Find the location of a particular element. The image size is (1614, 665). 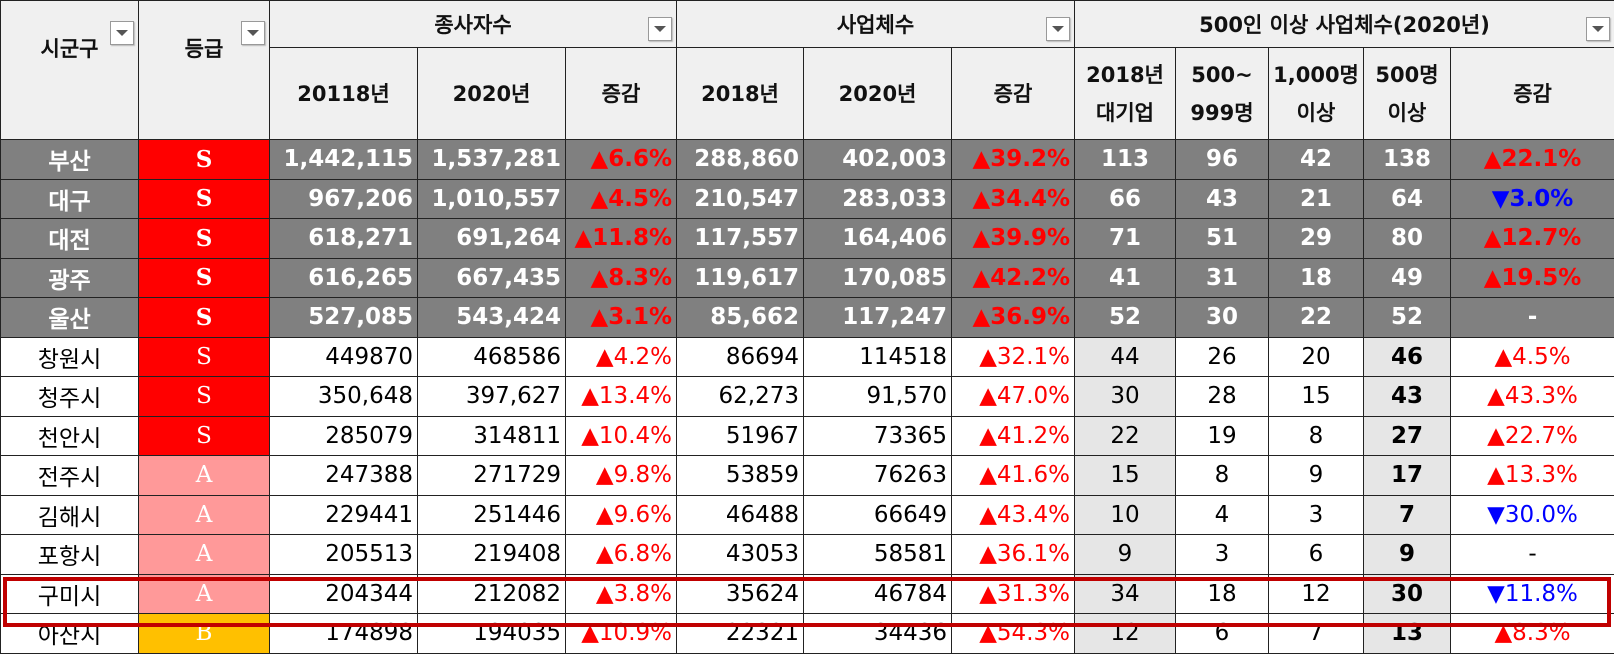

data-cell: 667,435 is located at coordinates (491, 277).